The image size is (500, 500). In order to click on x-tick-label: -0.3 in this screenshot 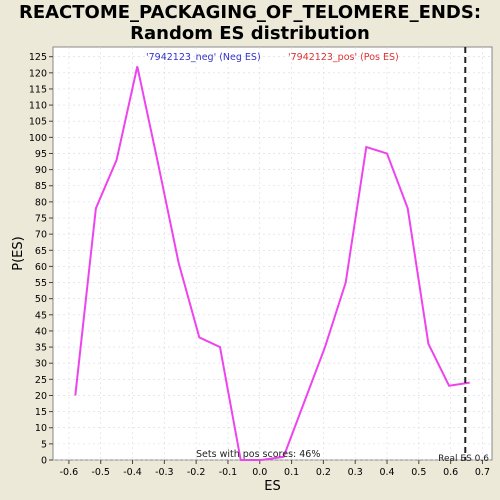, I will do `click(164, 472)`.